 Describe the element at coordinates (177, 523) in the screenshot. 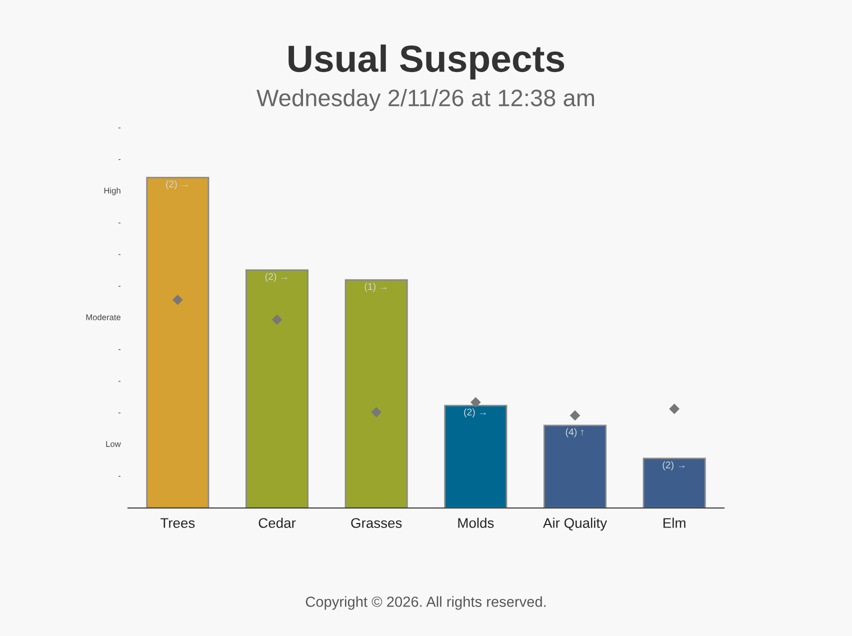

I see `x-tick-label: Trees` at that location.